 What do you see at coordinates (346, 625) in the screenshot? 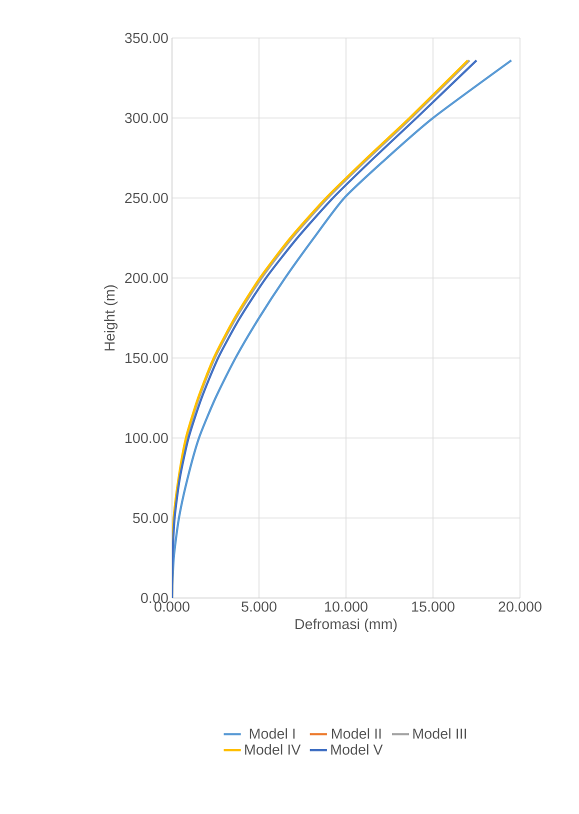
I see `x-axis-title: Defromasi (mm)` at bounding box center [346, 625].